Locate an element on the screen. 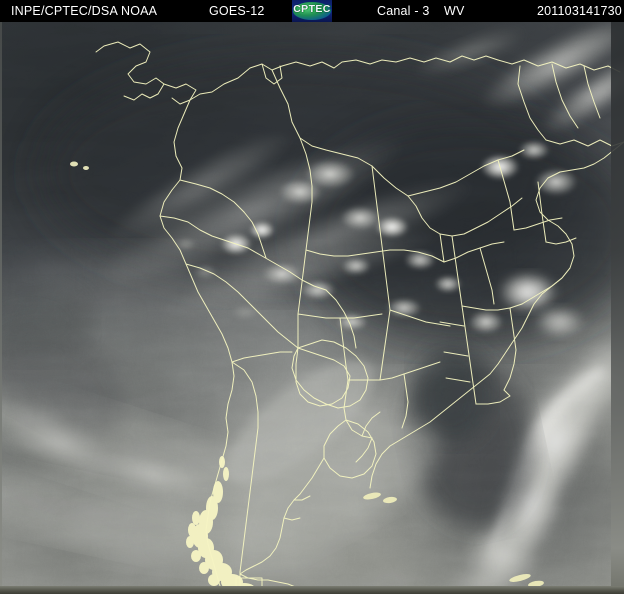  header-product-label: WV is located at coordinates (454, 11).